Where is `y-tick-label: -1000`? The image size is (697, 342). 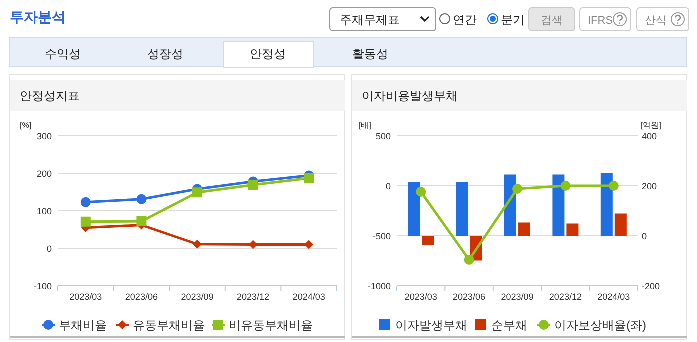
y-tick-label: -1000 is located at coordinates (379, 287).